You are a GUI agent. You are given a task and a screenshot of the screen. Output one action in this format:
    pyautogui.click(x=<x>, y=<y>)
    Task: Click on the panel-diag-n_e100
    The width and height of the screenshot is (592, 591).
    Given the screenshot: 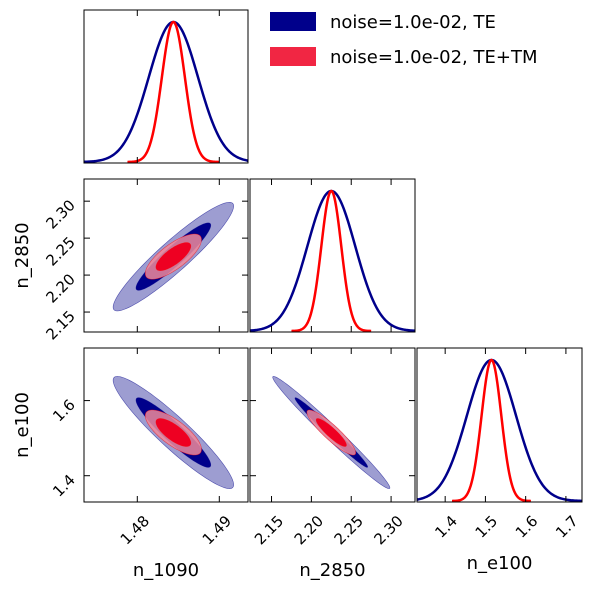 What is the action you would take?
    pyautogui.click(x=499, y=430)
    